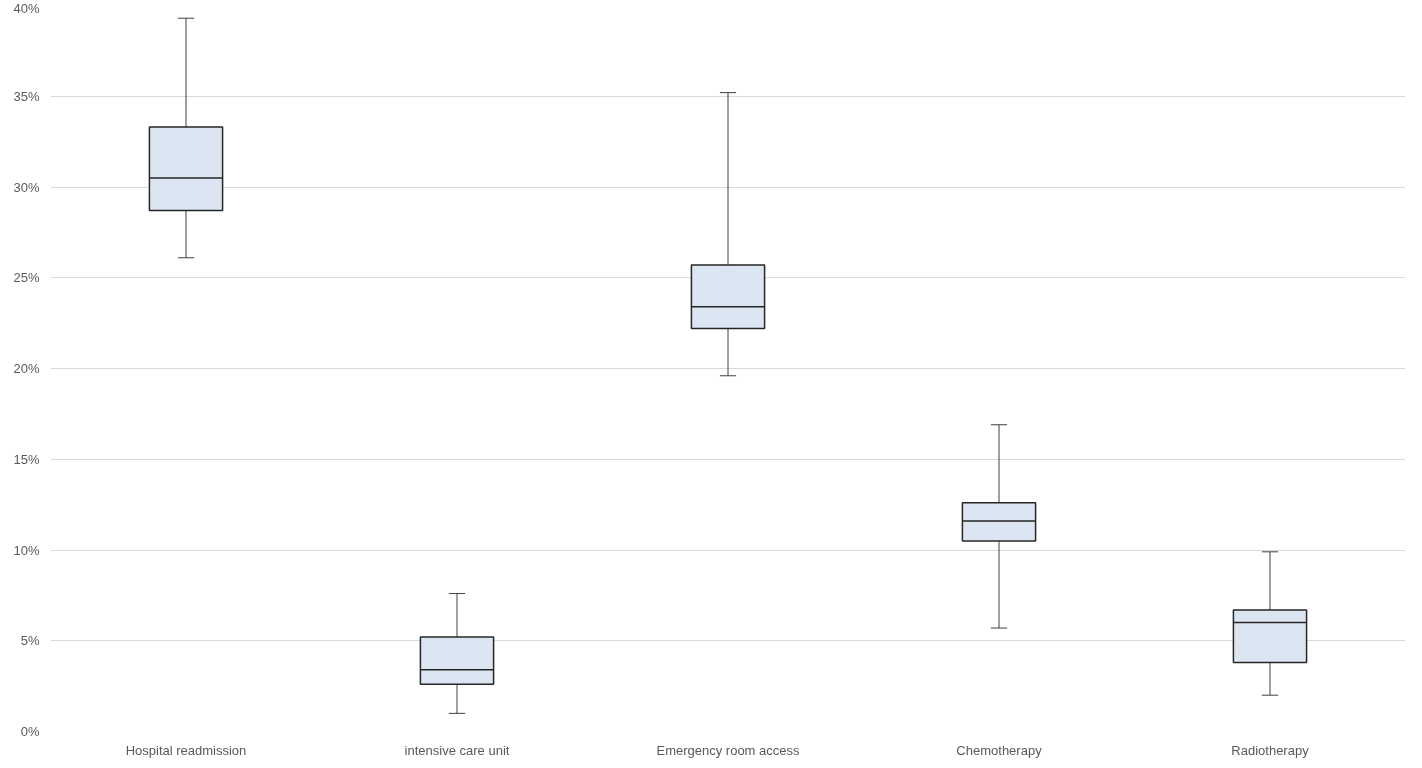  What do you see at coordinates (26, 459) in the screenshot?
I see `y-tick-label: 15%` at bounding box center [26, 459].